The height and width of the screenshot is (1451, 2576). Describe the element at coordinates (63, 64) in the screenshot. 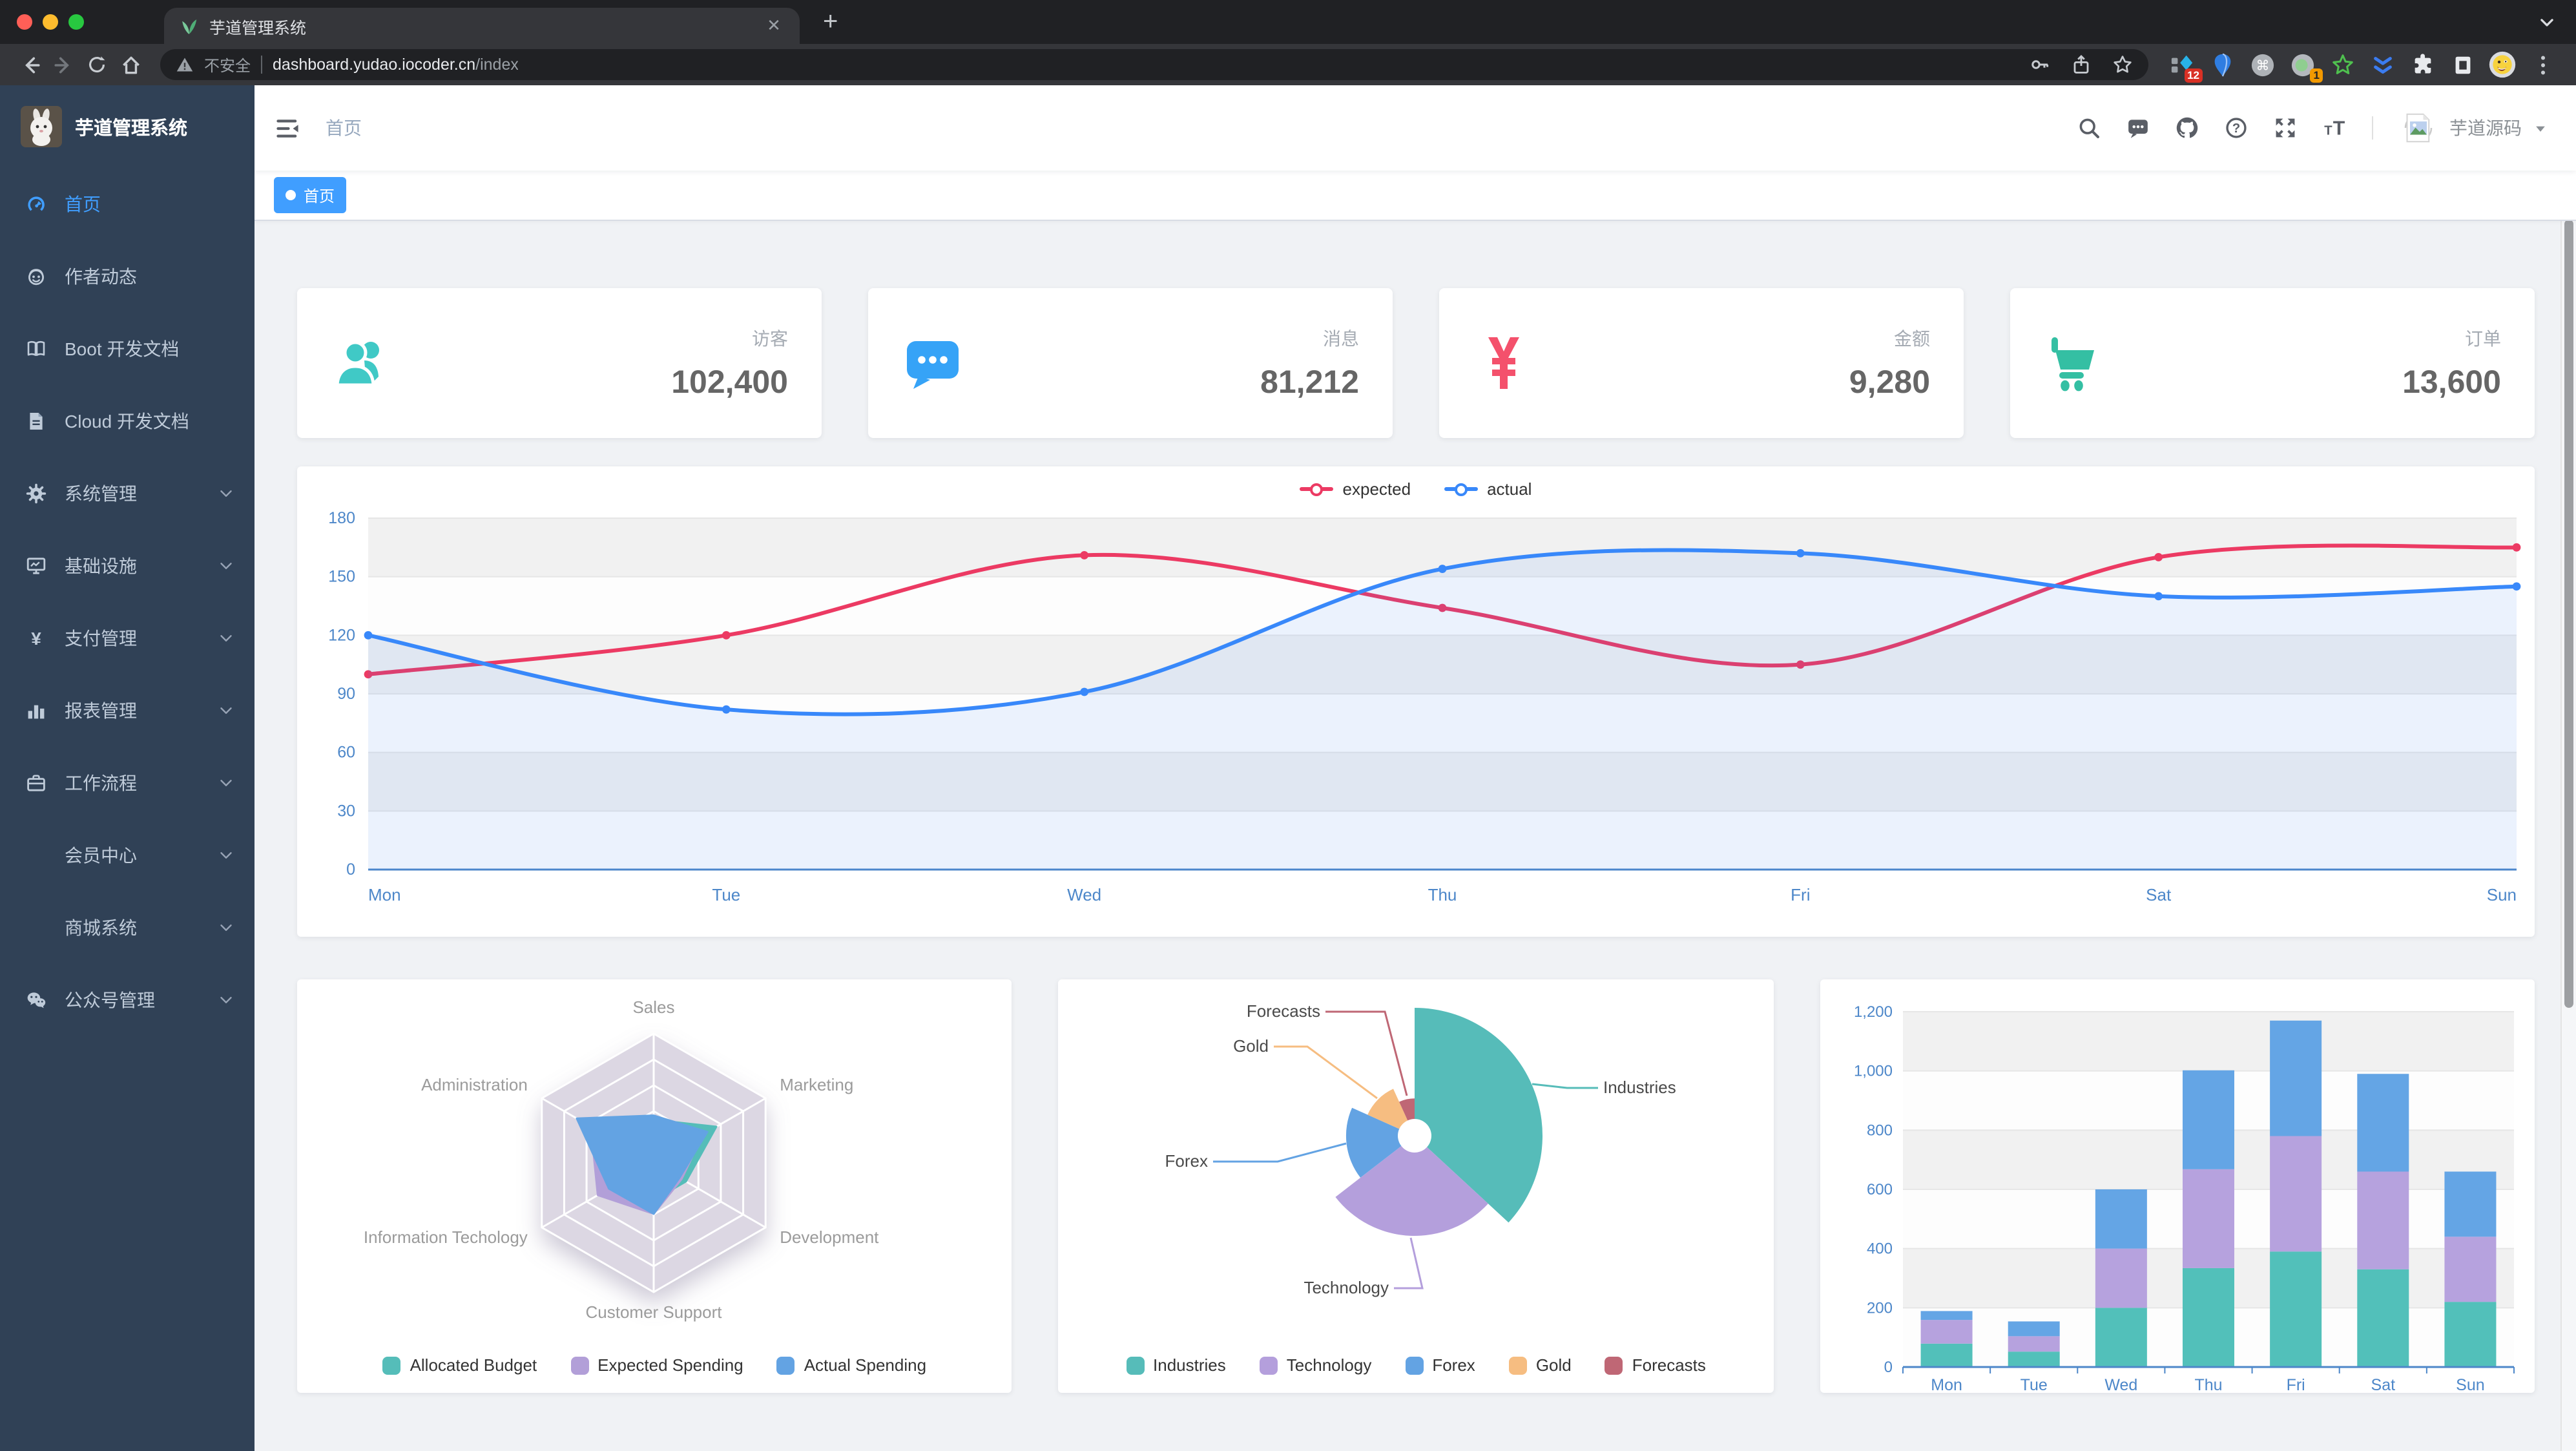

I see `forward-icon` at that location.